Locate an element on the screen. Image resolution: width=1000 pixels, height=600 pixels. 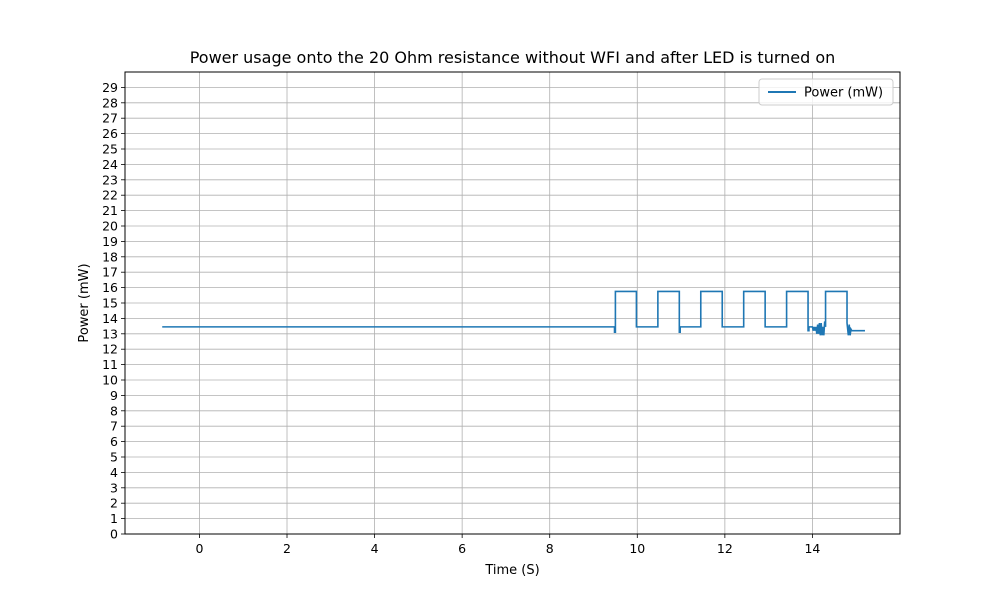
y-tick-label: 24 is located at coordinates (110, 164).